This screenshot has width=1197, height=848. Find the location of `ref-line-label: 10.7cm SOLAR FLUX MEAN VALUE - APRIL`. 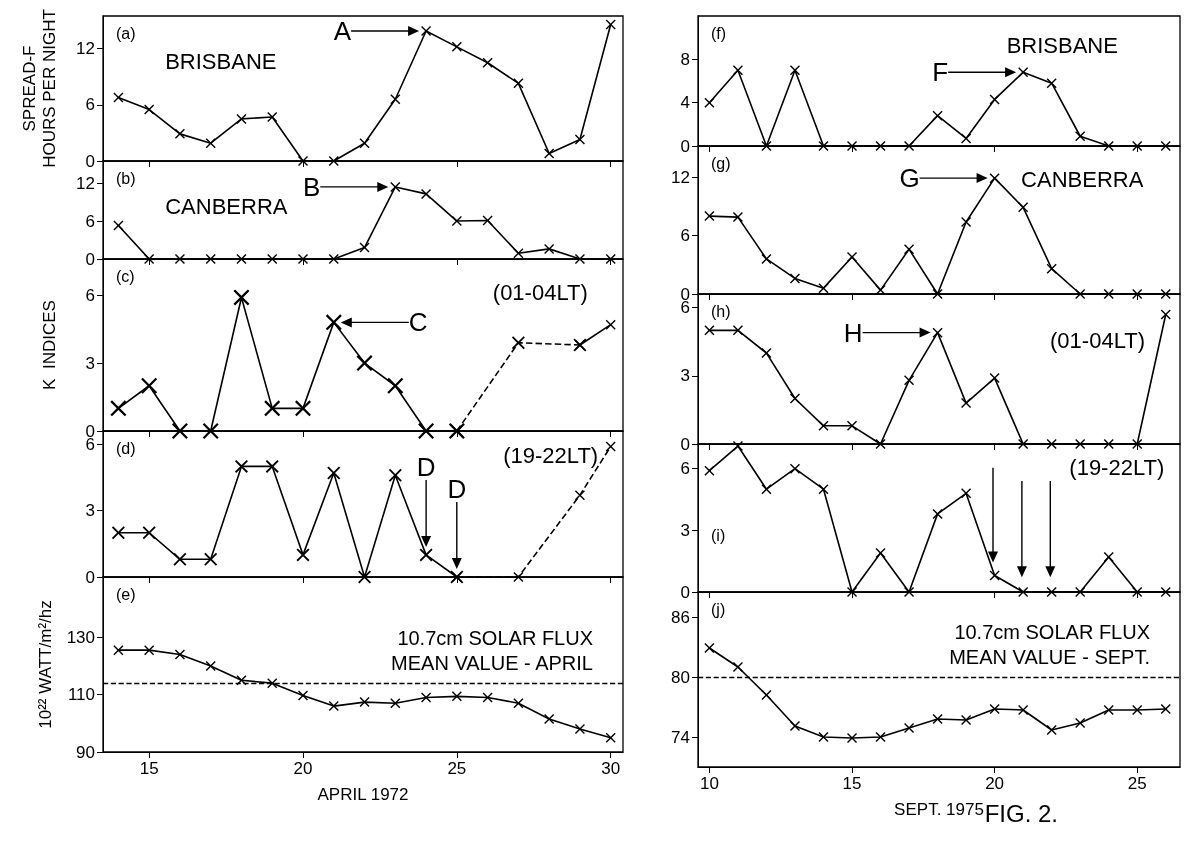

ref-line-label: 10.7cm SOLAR FLUX MEAN VALUE - APRIL is located at coordinates (492, 650).